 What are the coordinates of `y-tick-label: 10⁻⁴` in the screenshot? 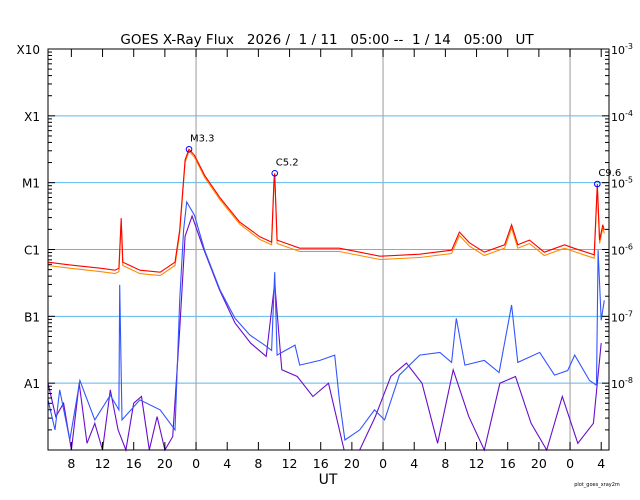 It's located at (622, 116).